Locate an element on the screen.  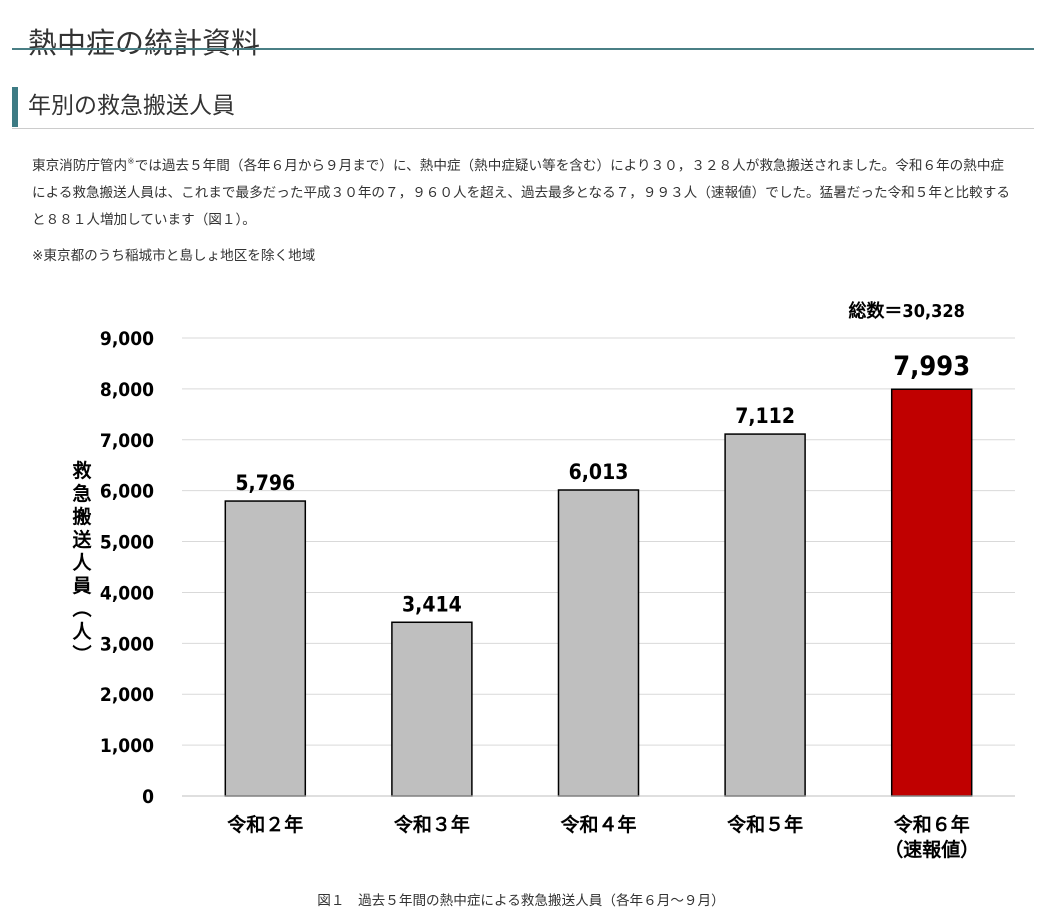
body-text-start: 東京消防庁管内 is located at coordinates (80, 166).